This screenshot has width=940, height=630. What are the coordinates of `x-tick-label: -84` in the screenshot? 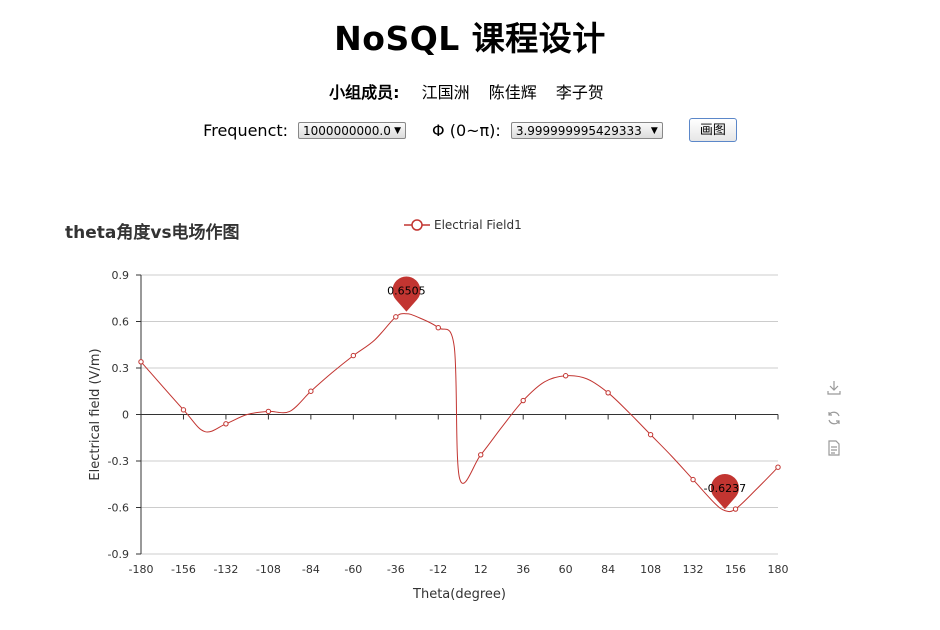 It's located at (311, 569).